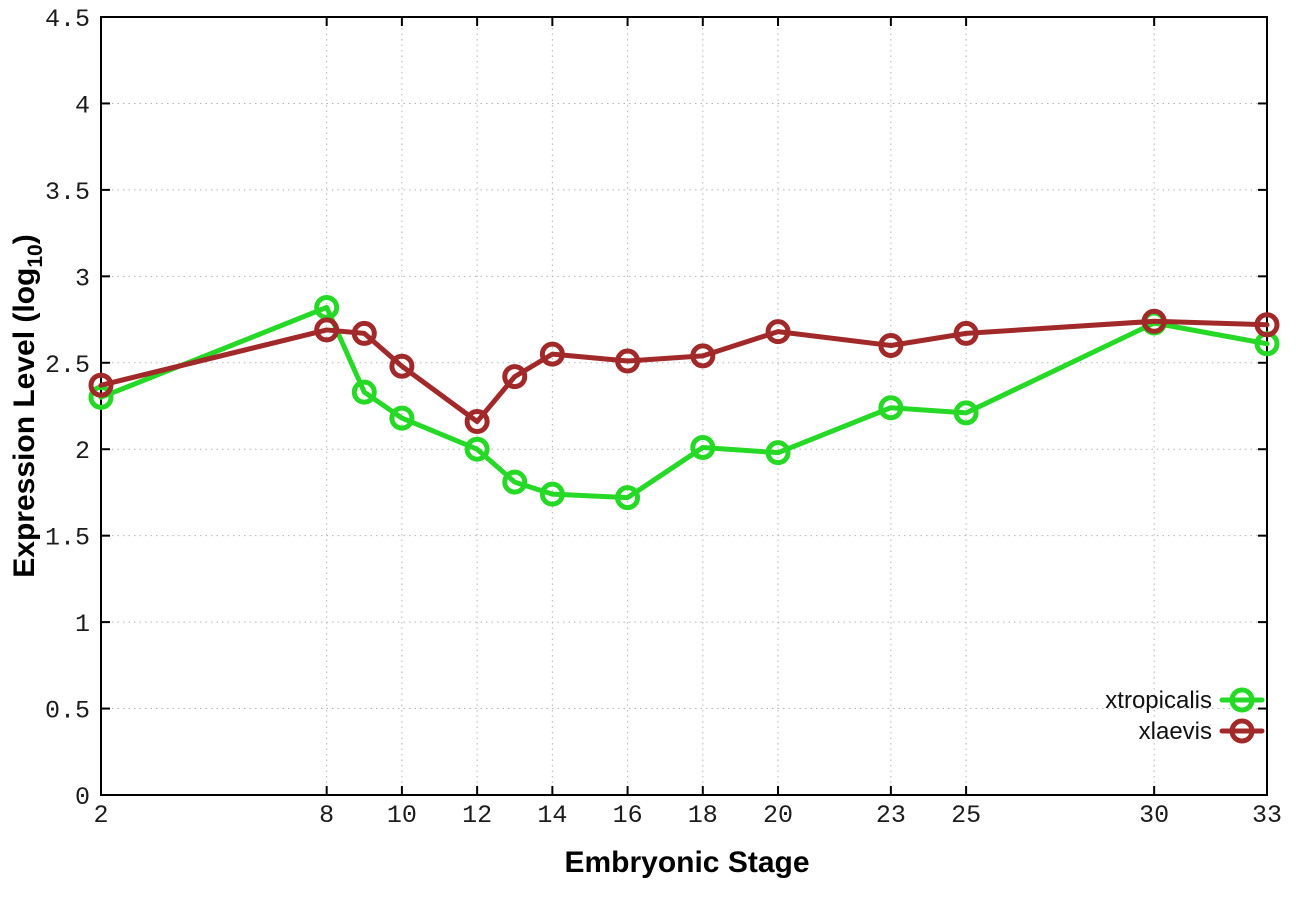 The image size is (1296, 907). I want to click on y-tick-label-4.5: 4.5, so click(67, 19).